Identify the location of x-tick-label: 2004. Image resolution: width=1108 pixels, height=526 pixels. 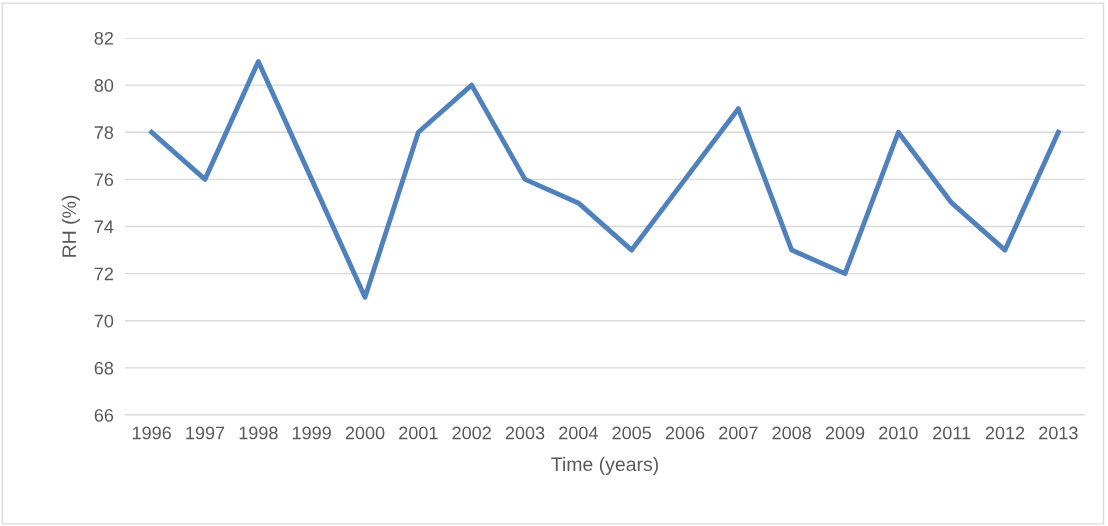
(578, 433).